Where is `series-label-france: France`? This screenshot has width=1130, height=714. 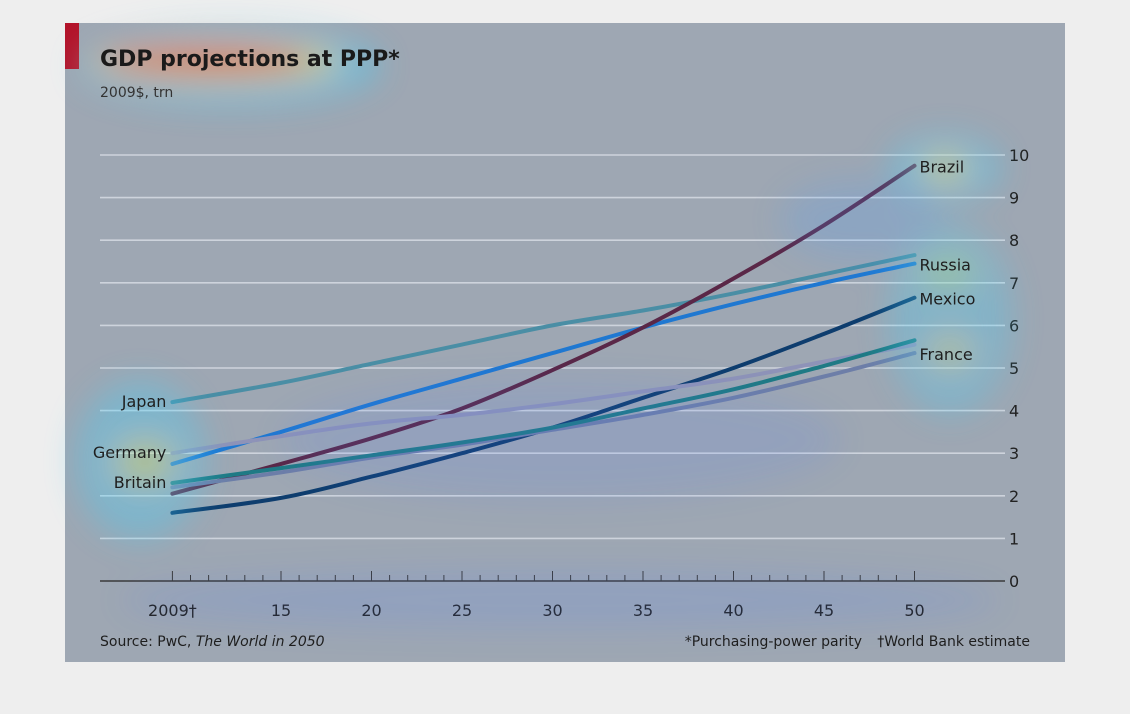 series-label-france: France is located at coordinates (946, 354).